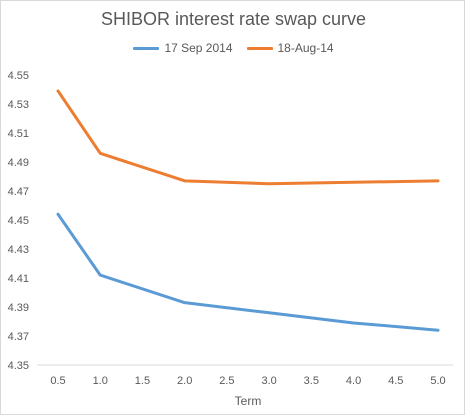 This screenshot has width=465, height=415. What do you see at coordinates (305, 48) in the screenshot?
I see `legend-label-series-2: 18-Aug-14` at bounding box center [305, 48].